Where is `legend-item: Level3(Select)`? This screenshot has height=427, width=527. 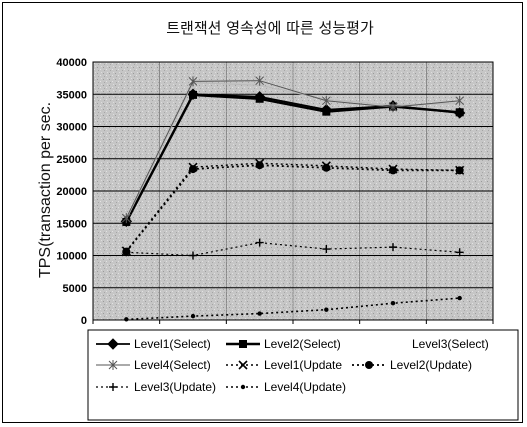 legend-item: Level3(Select) is located at coordinates (450, 344).